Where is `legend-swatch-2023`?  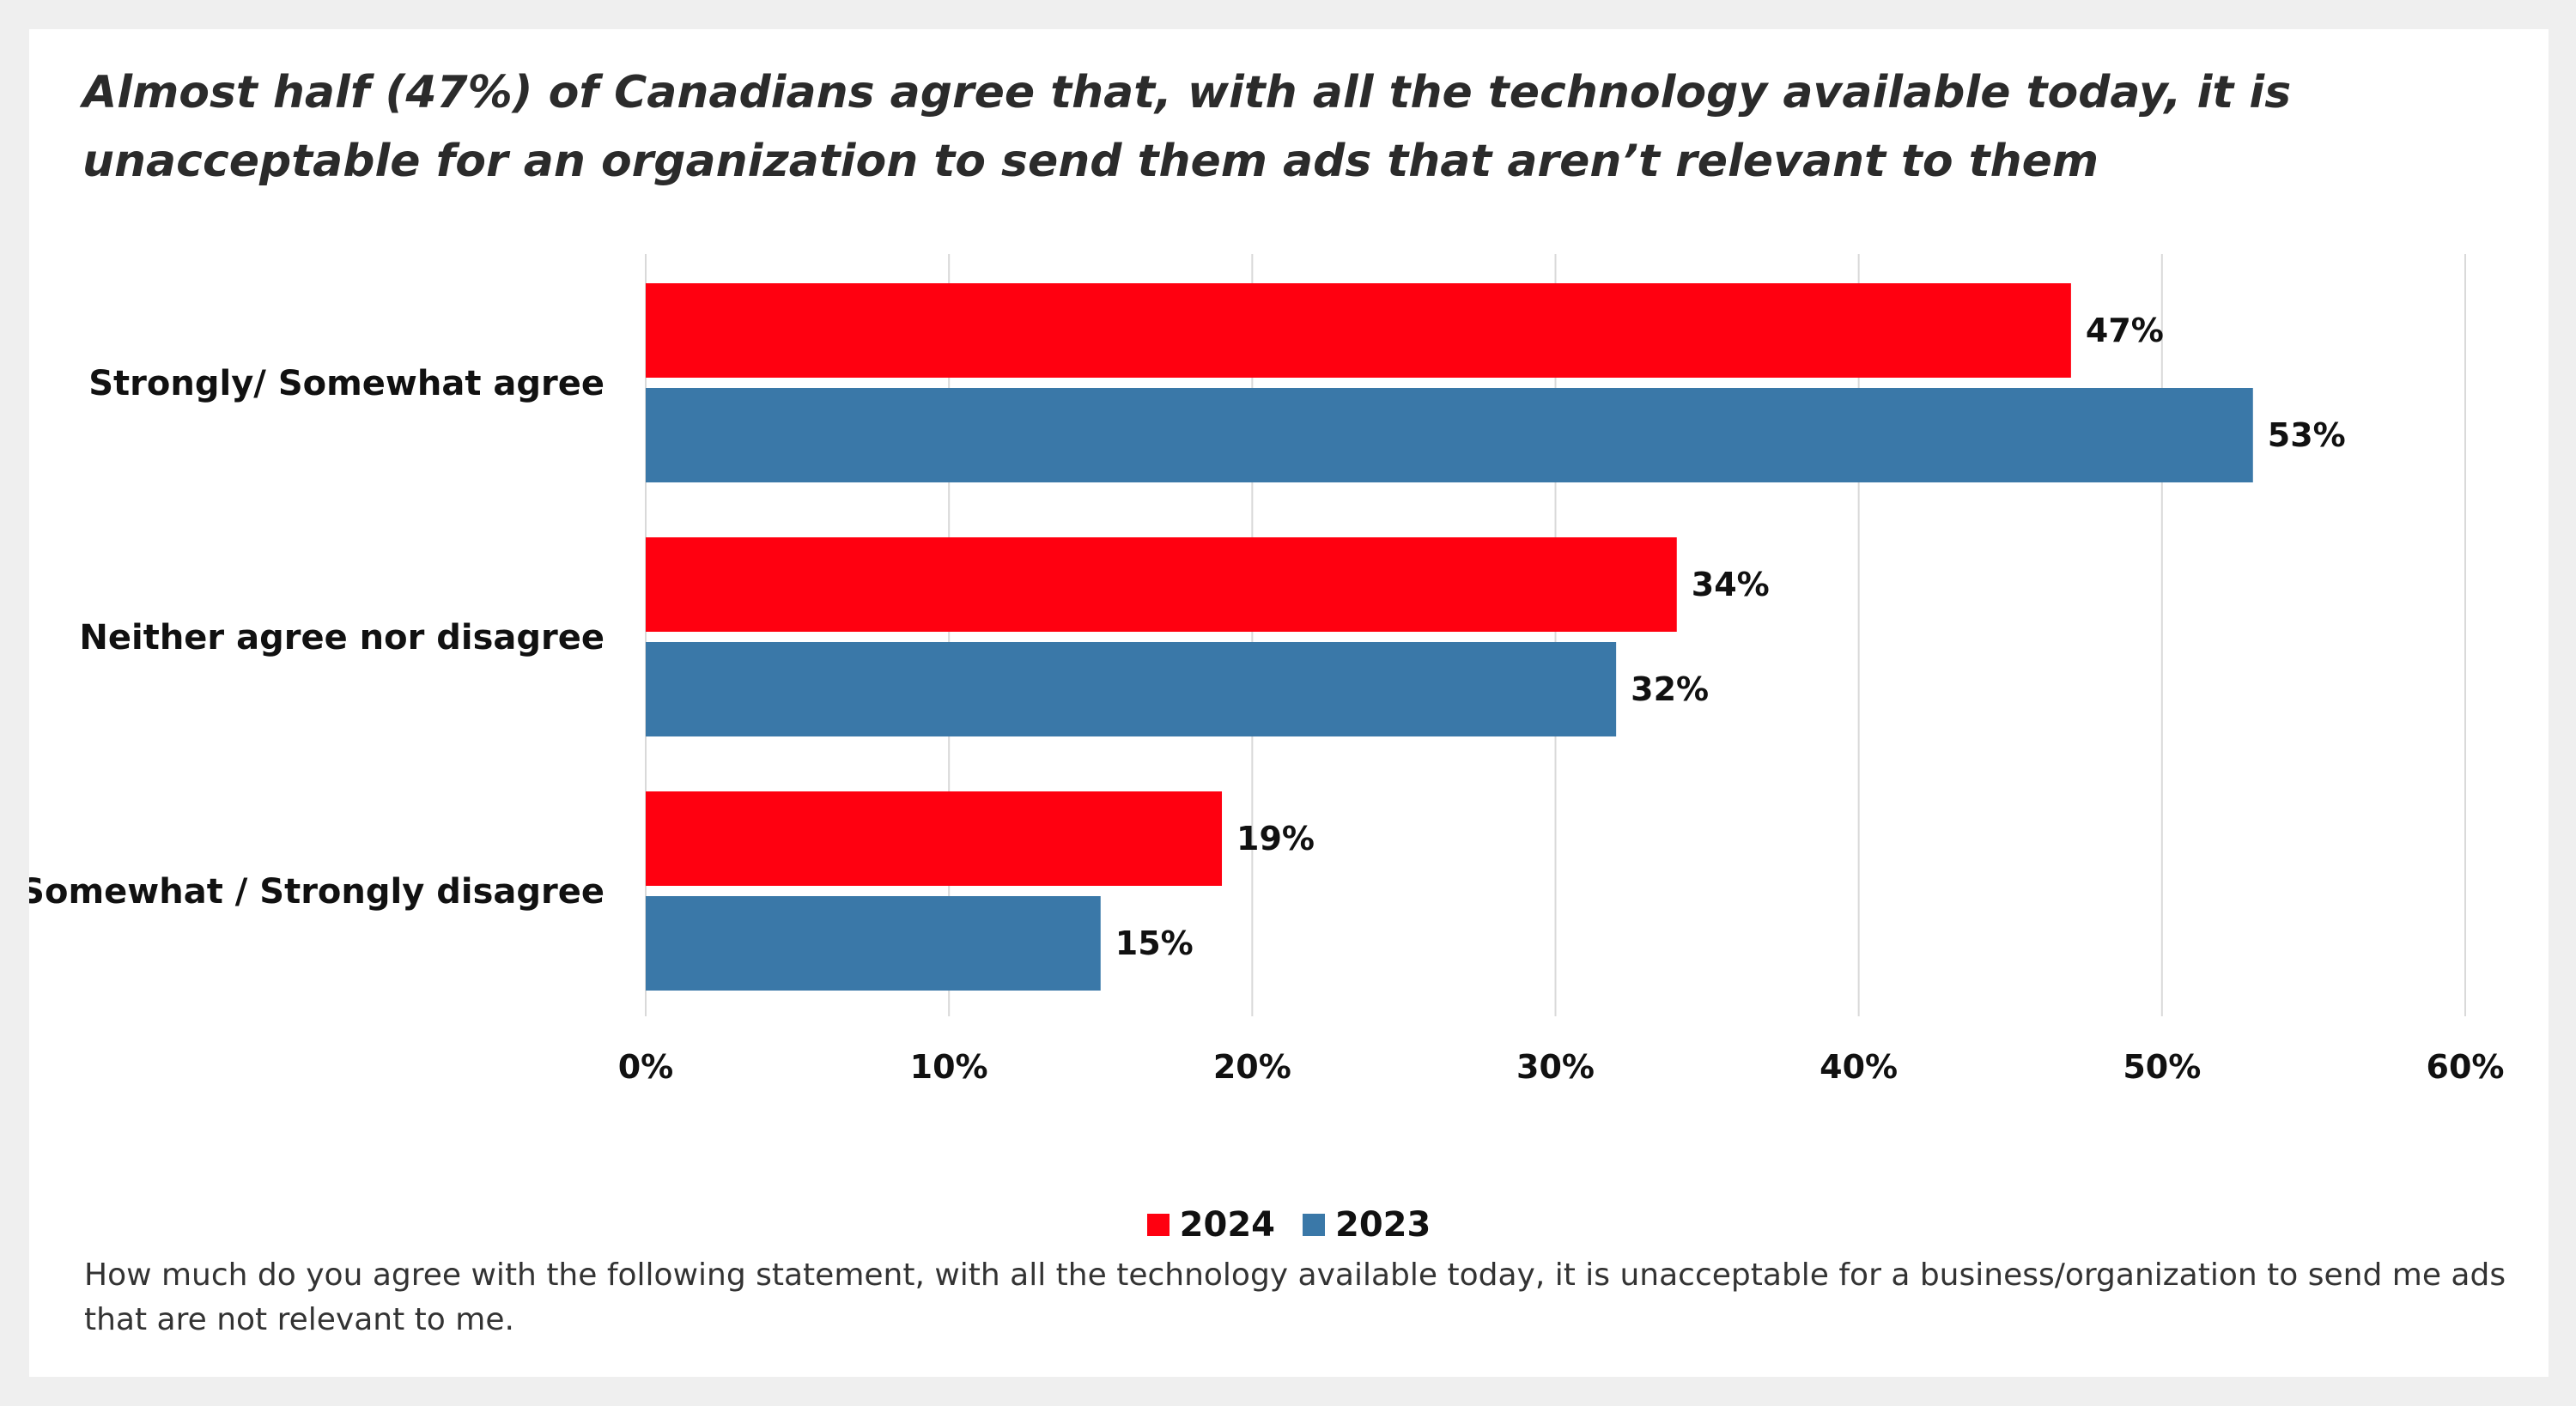 legend-swatch-2023 is located at coordinates (1314, 1225).